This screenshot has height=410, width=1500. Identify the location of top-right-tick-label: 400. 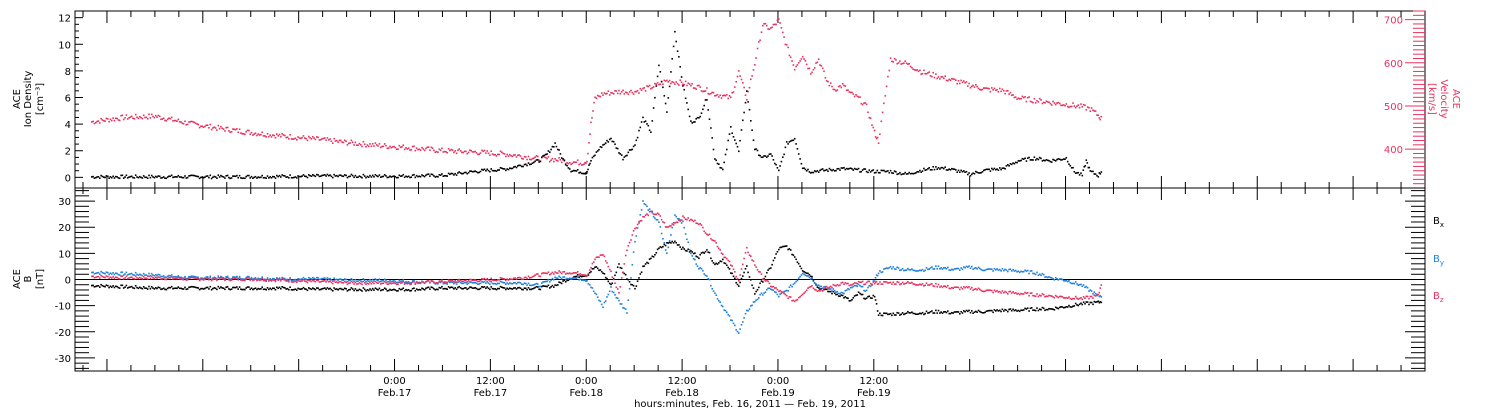
(1393, 150).